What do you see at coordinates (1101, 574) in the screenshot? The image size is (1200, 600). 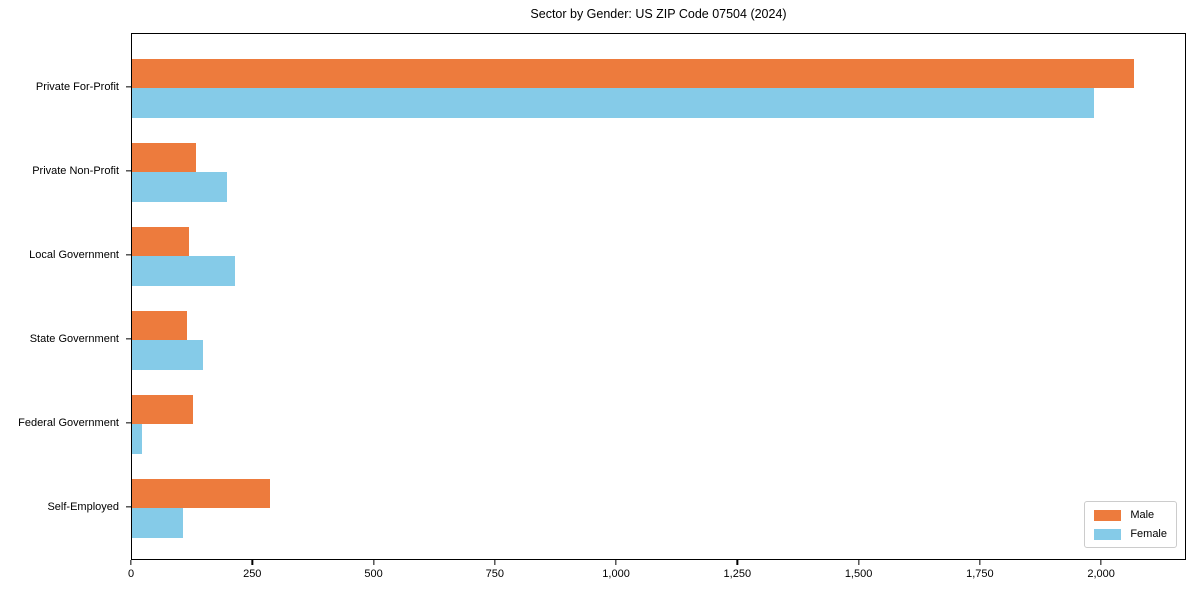 I see `x-tick-label: 2,000` at bounding box center [1101, 574].